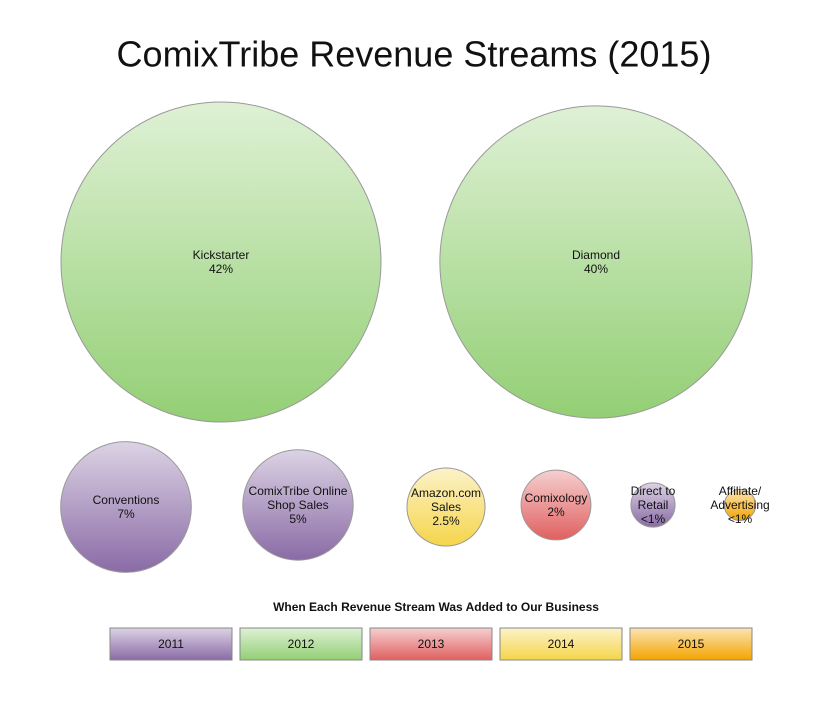 The image size is (820, 703). I want to click on bubble-label: Diamond 40%, so click(596, 262).